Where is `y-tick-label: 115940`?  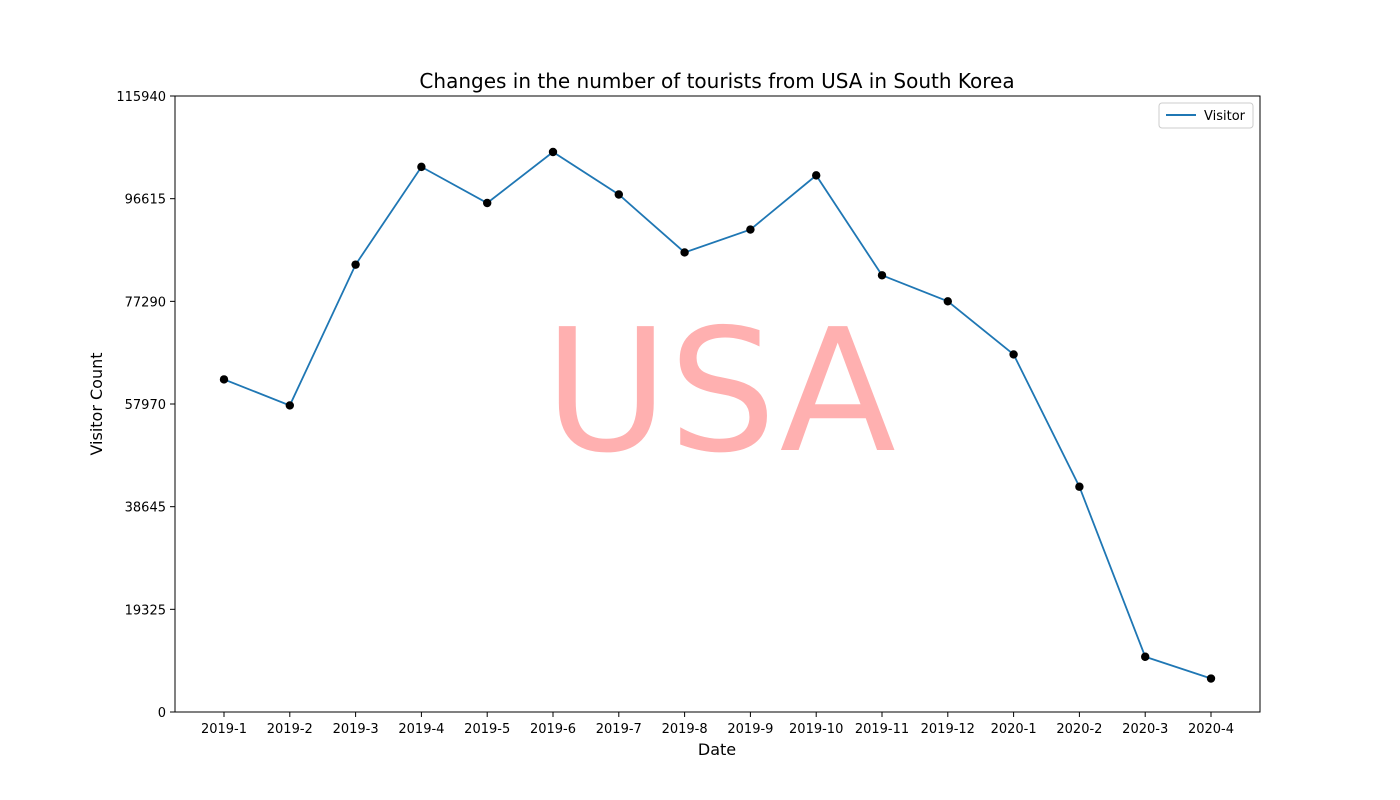 y-tick-label: 115940 is located at coordinates (141, 97).